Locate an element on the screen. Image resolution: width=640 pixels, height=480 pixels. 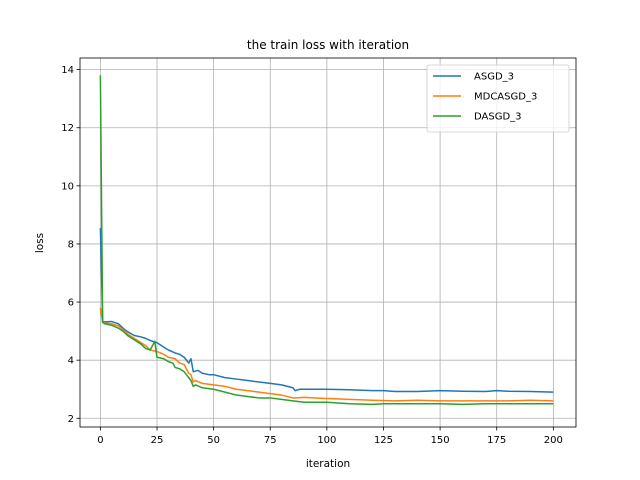
y-tick-label: 12 is located at coordinates (67, 128).